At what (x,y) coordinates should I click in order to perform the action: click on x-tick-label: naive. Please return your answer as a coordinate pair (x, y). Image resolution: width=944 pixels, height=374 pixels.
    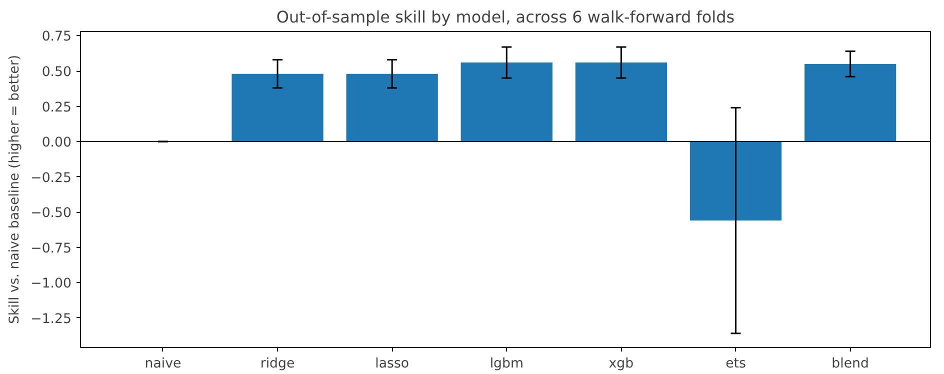
    Looking at the image, I should click on (163, 364).